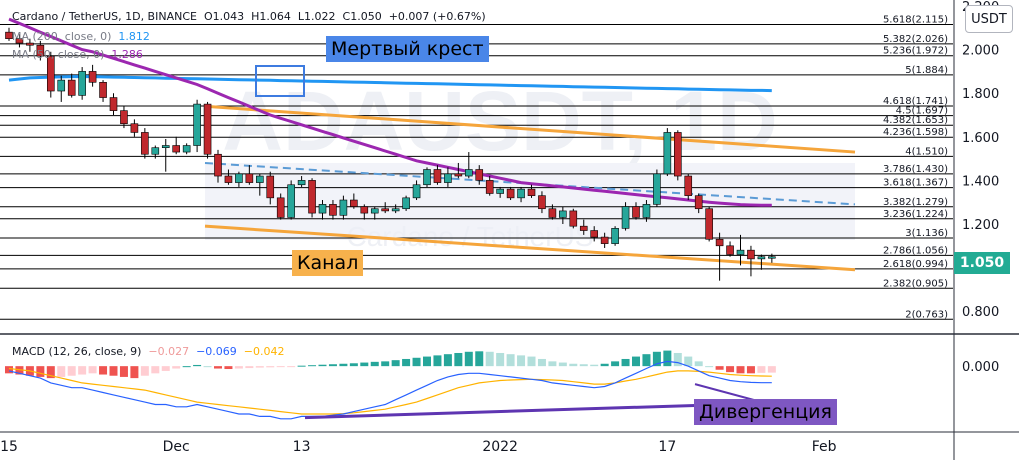 Image resolution: width=1019 pixels, height=460 pixels. What do you see at coordinates (915, 20) in the screenshot?
I see `fib-level-label: 5.618(2.115)` at bounding box center [915, 20].